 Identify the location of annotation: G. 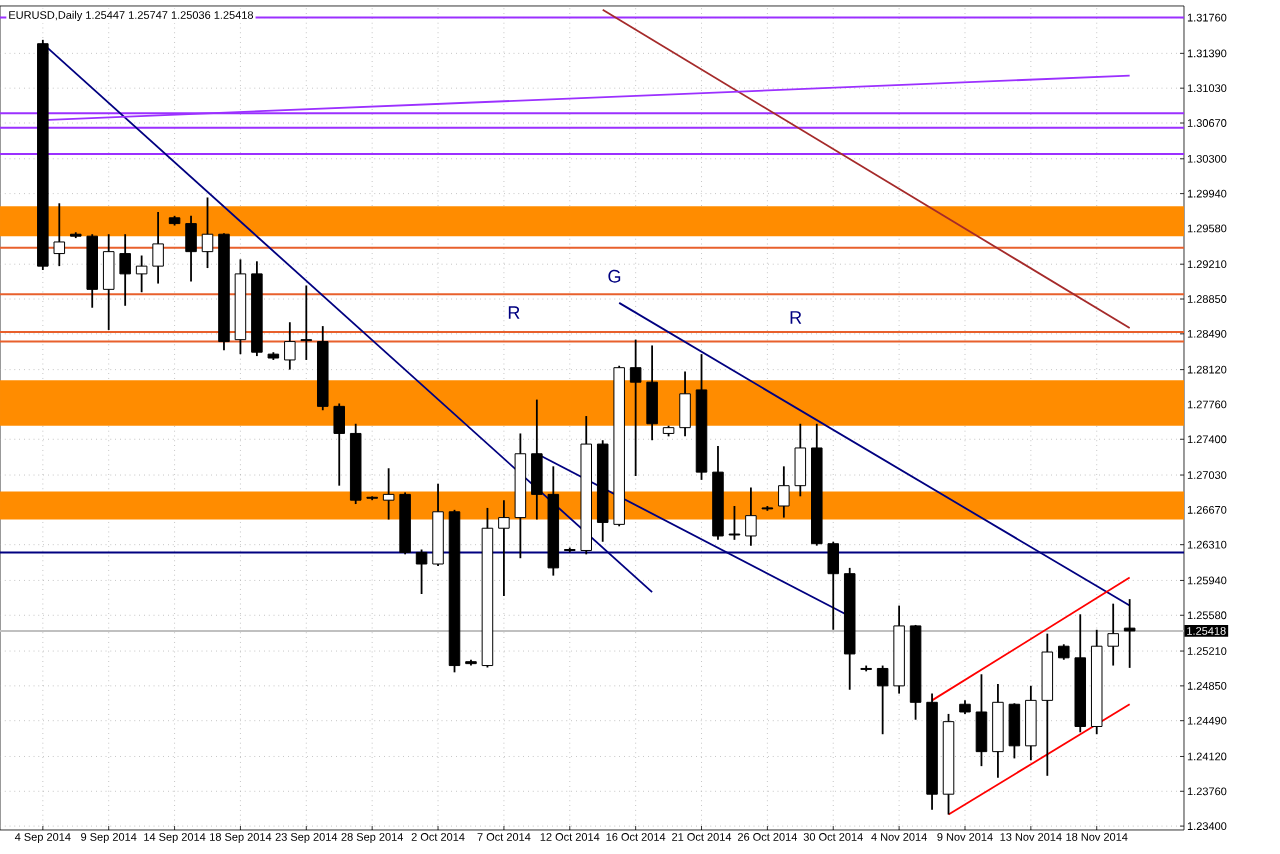
(614, 276).